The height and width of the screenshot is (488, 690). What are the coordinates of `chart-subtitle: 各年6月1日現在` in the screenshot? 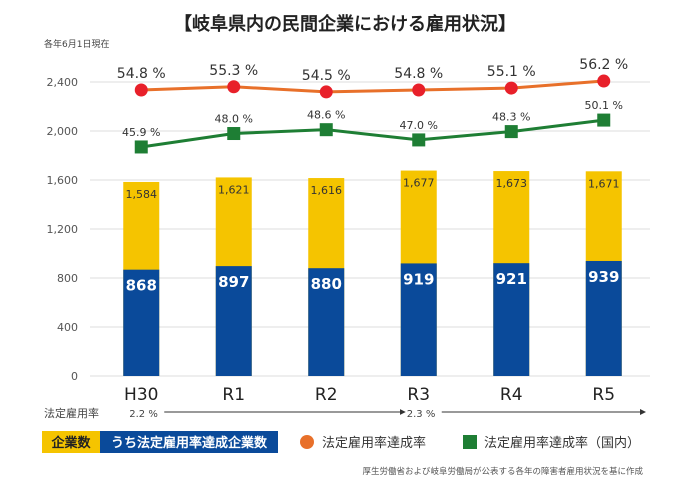 It's located at (76, 44).